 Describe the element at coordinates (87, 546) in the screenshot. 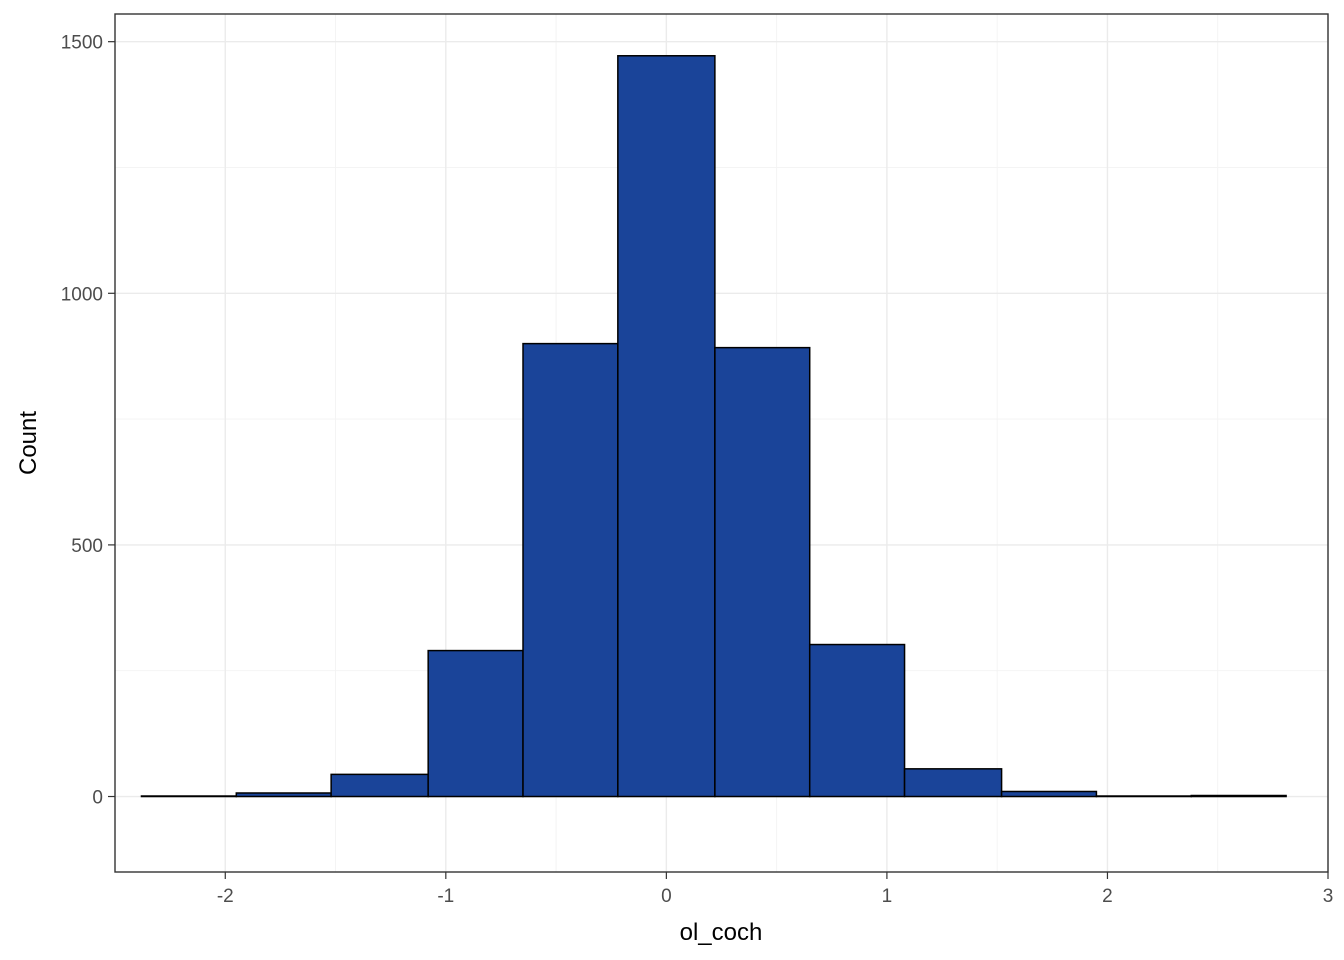

I see `y-tick-label: 500` at that location.